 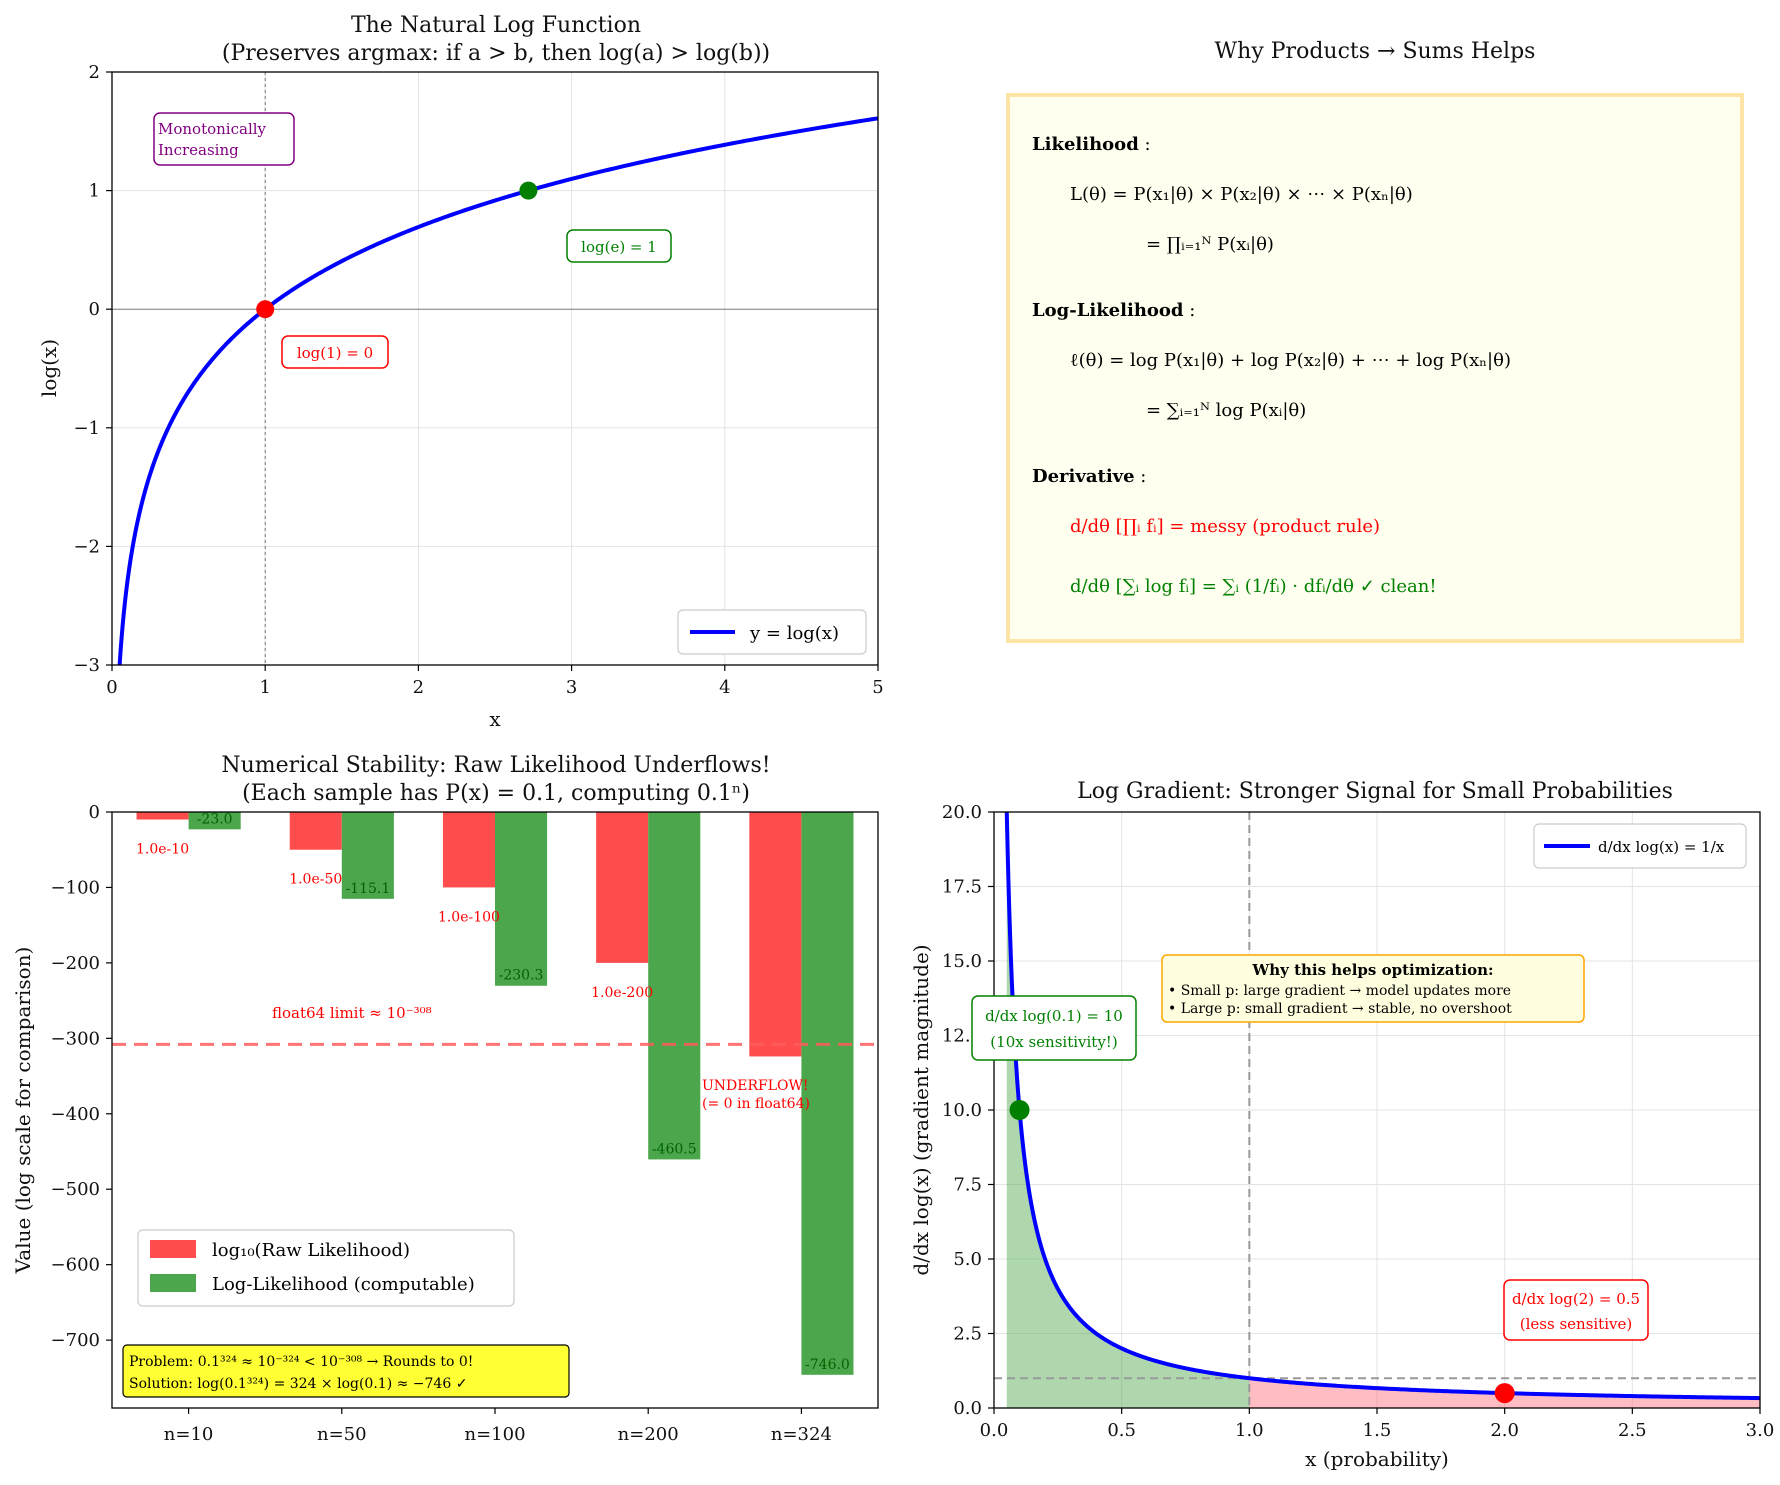 I want to click on p1-ylabel: log(x), so click(x=49, y=368).